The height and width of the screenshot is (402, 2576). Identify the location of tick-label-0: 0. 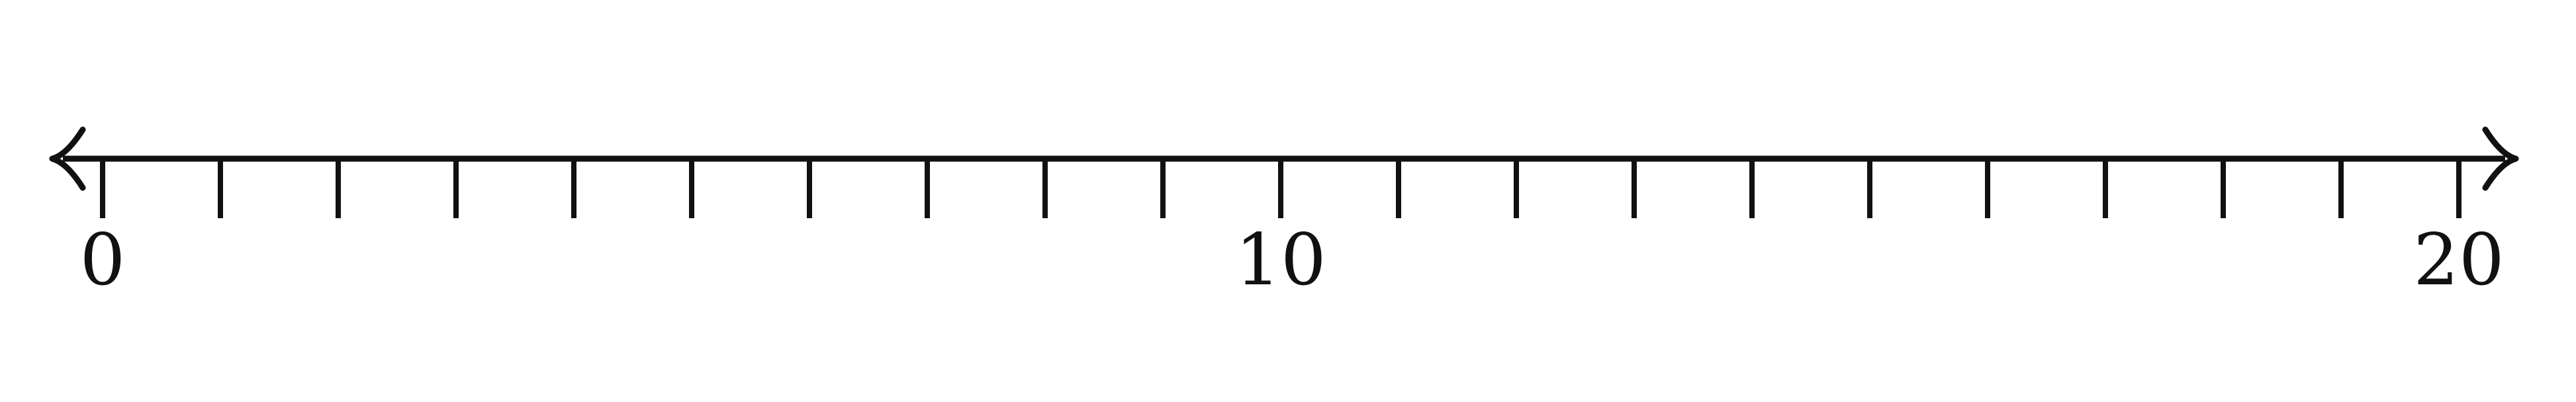
(103, 260).